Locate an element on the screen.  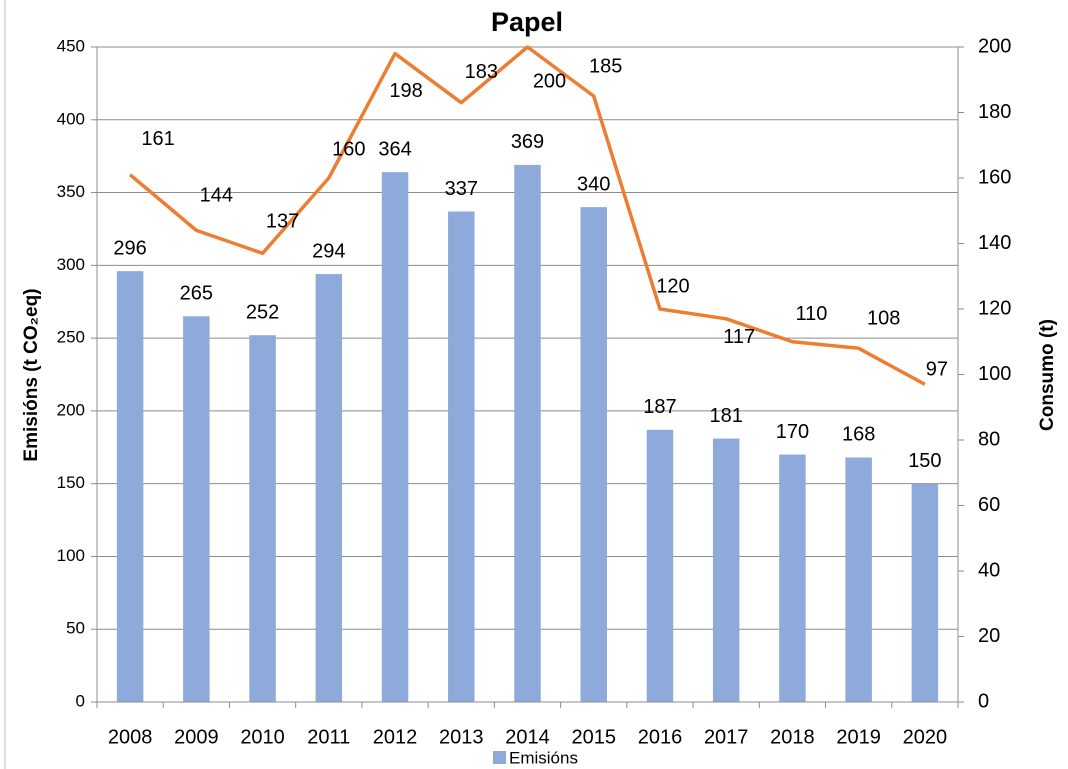
bar-value-label: 340 is located at coordinates (593, 184).